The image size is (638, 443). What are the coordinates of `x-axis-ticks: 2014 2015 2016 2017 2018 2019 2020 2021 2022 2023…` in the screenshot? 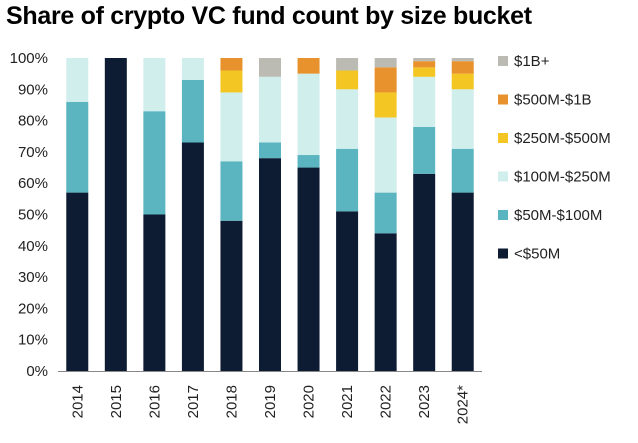 It's located at (270, 404).